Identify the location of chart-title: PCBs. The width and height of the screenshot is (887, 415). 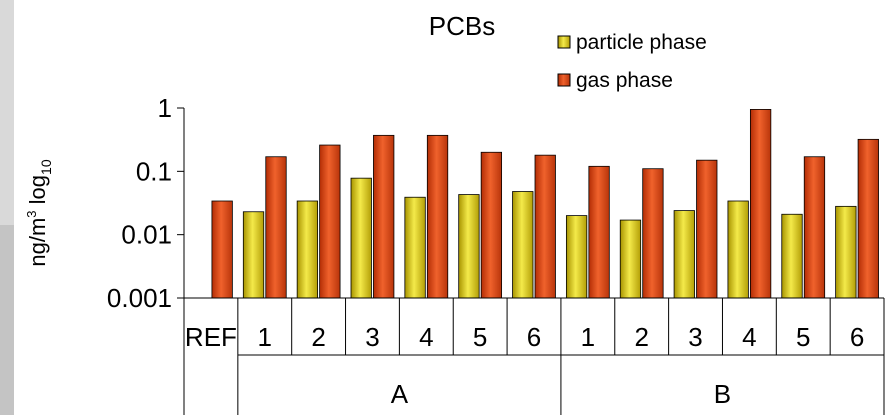
(462, 26).